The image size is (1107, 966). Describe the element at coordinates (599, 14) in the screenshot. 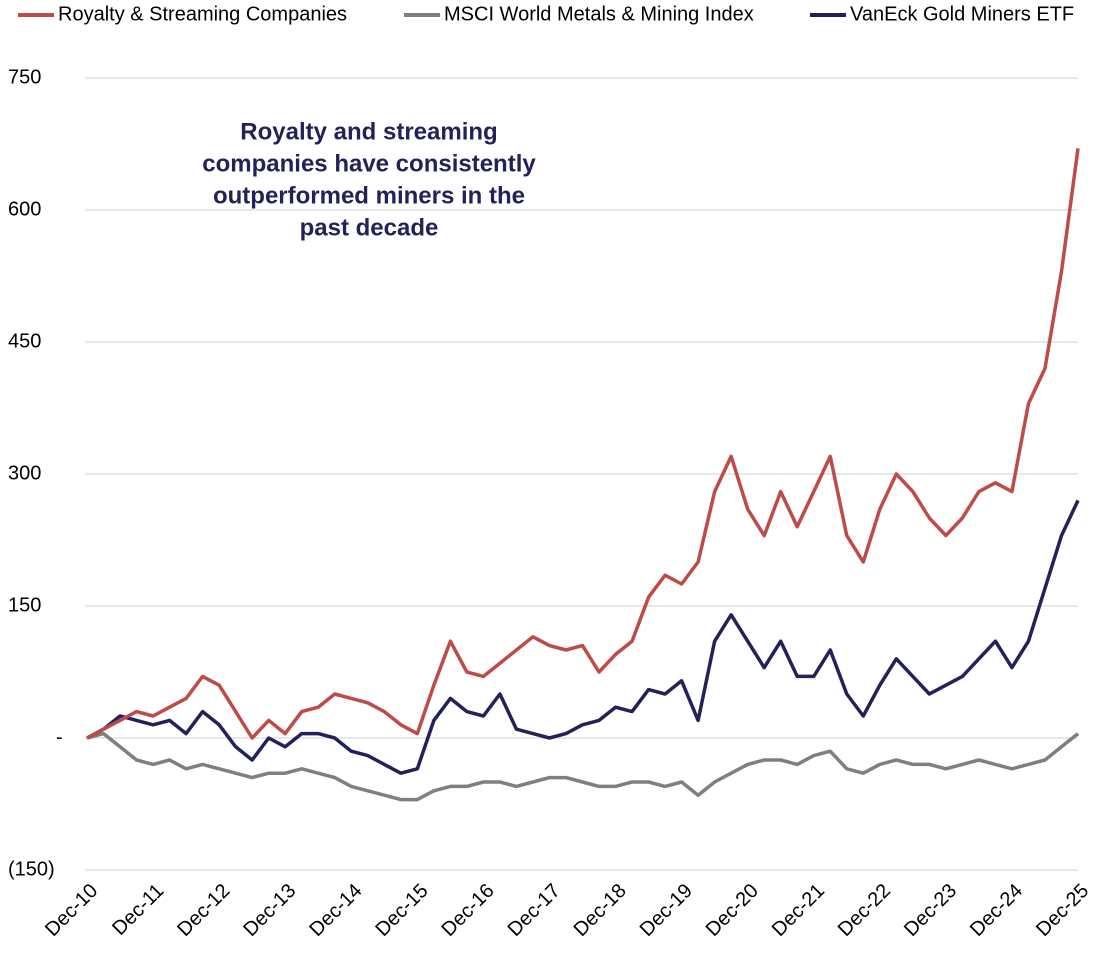

I see `legend-label: MSCI World Metals & Mining Index` at that location.